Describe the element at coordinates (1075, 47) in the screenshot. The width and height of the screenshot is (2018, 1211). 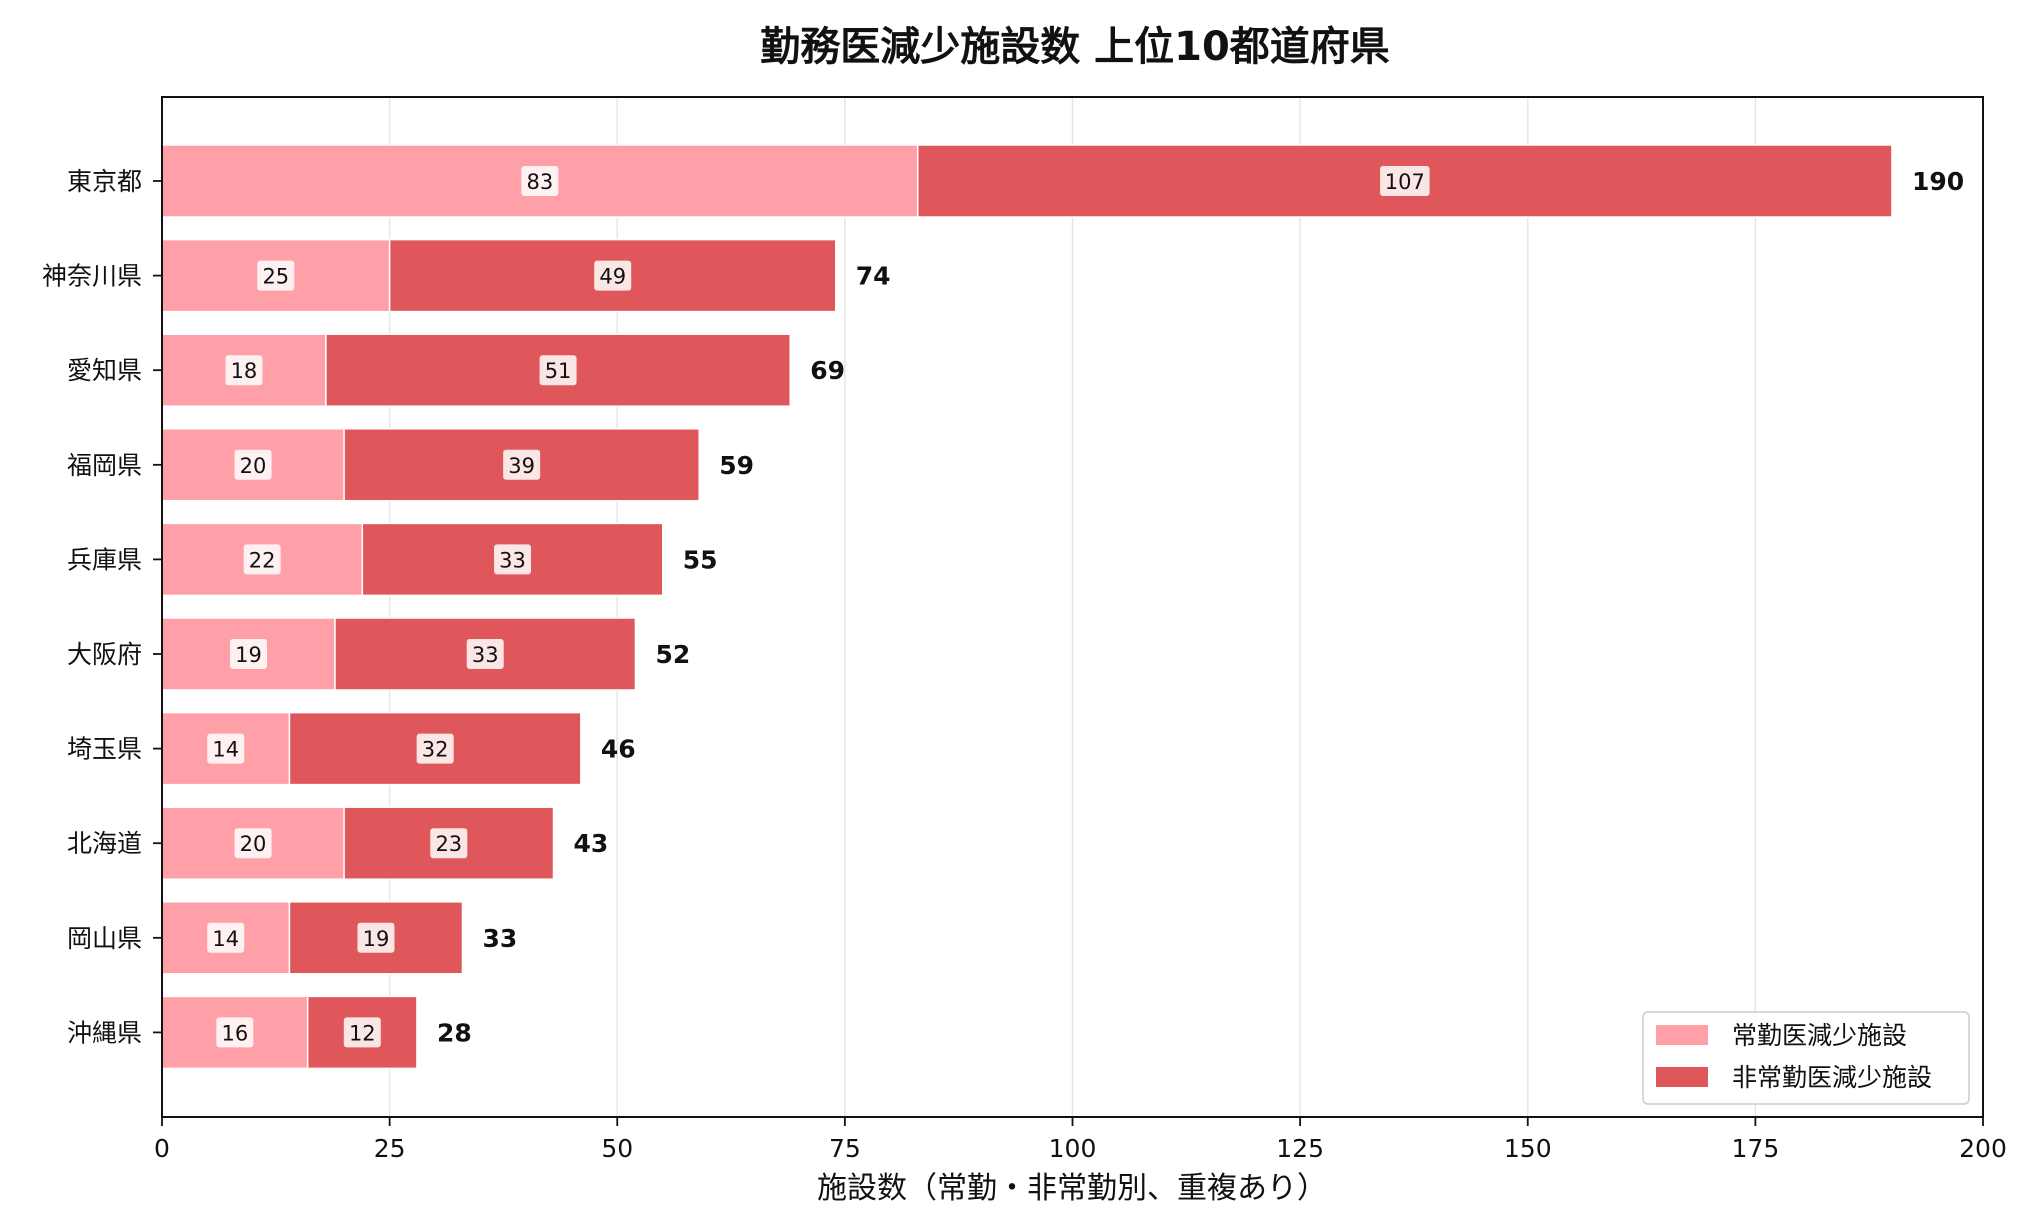
I see `chart-title: 勤務医減少施設数 上位10都道府県` at that location.